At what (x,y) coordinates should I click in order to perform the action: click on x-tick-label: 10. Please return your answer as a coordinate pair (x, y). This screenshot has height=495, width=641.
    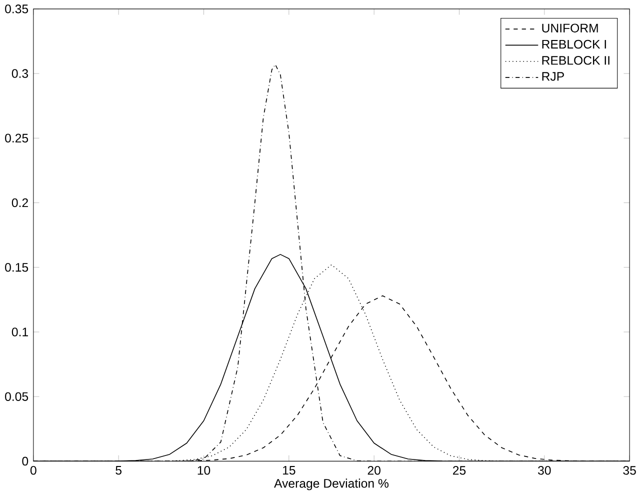
    Looking at the image, I should click on (204, 470).